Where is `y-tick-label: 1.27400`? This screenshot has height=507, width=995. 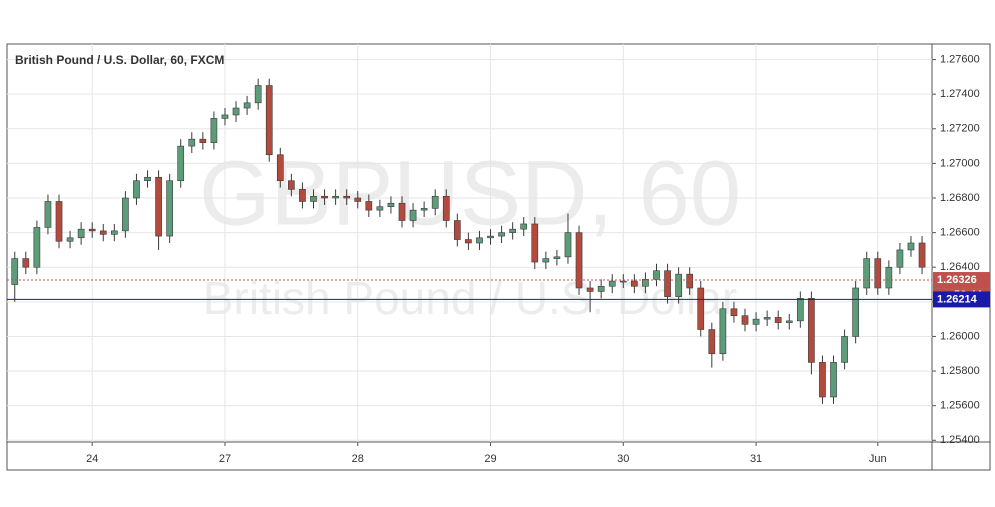 y-tick-label: 1.27400 is located at coordinates (960, 94).